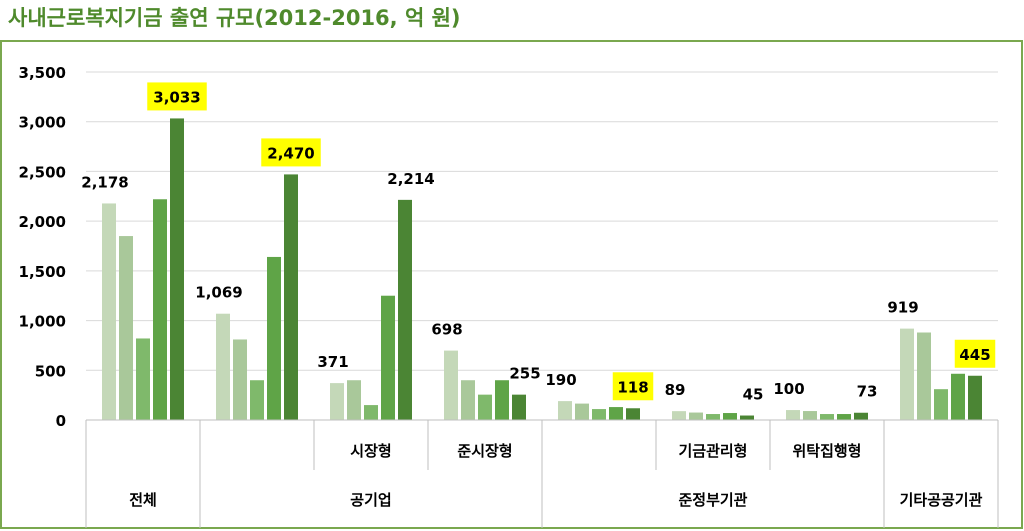 This screenshot has height=531, width=1024. I want to click on y-tick-label: 3,500, so click(42, 73).